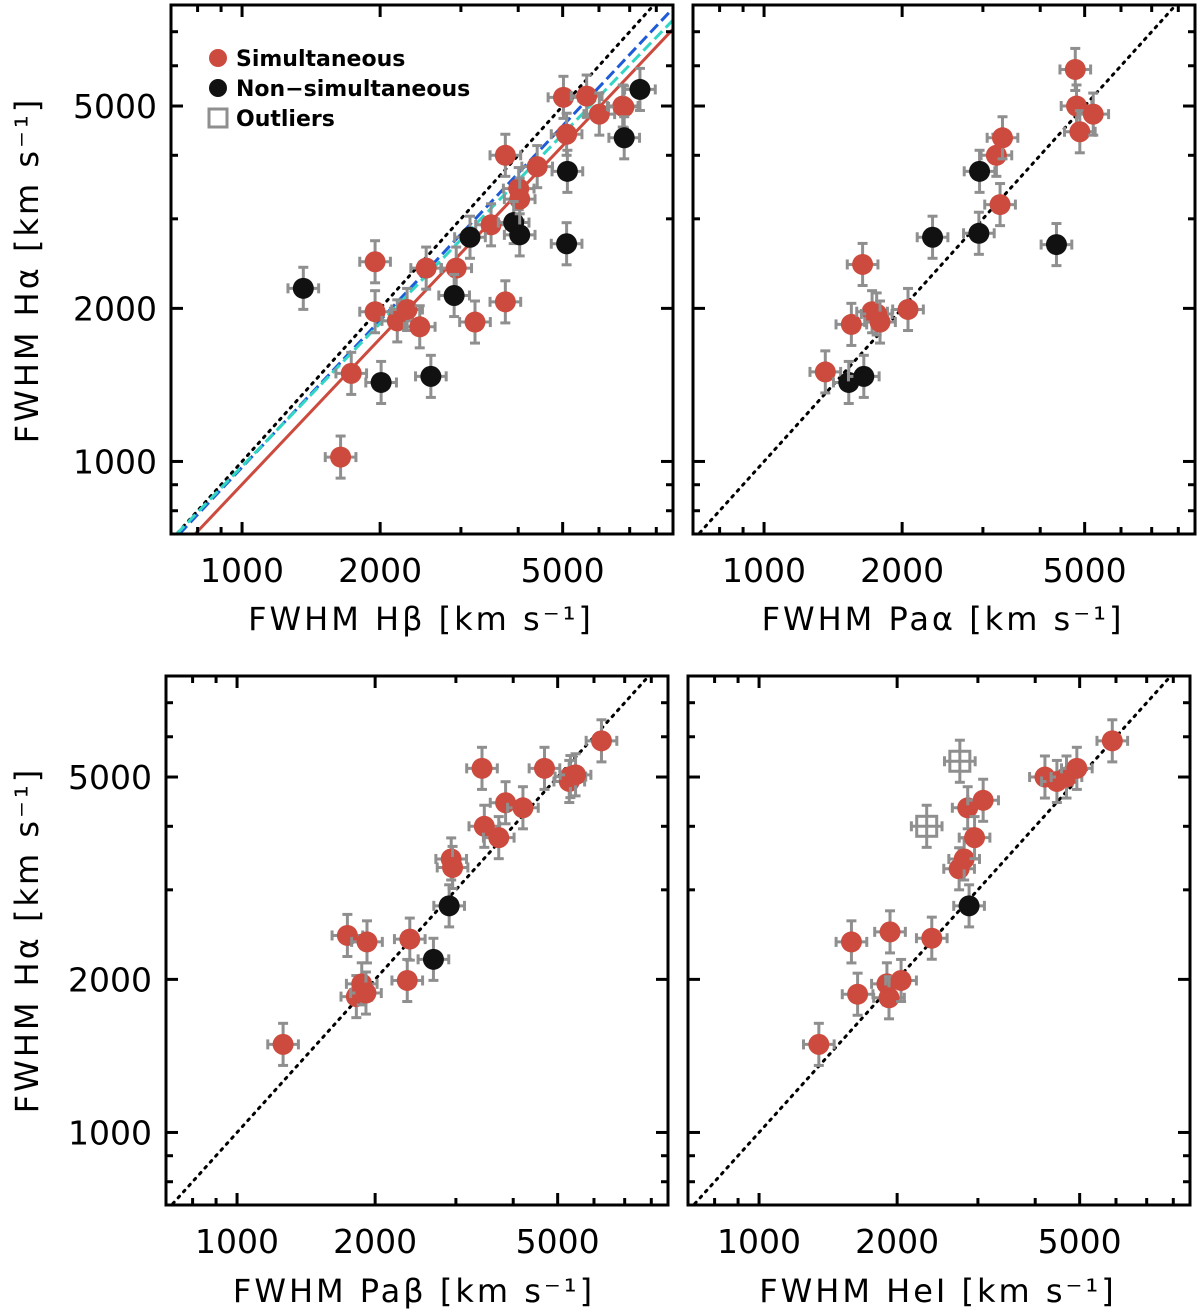 The height and width of the screenshot is (1313, 1200). I want to click on data-point-outlier, so click(926, 826).